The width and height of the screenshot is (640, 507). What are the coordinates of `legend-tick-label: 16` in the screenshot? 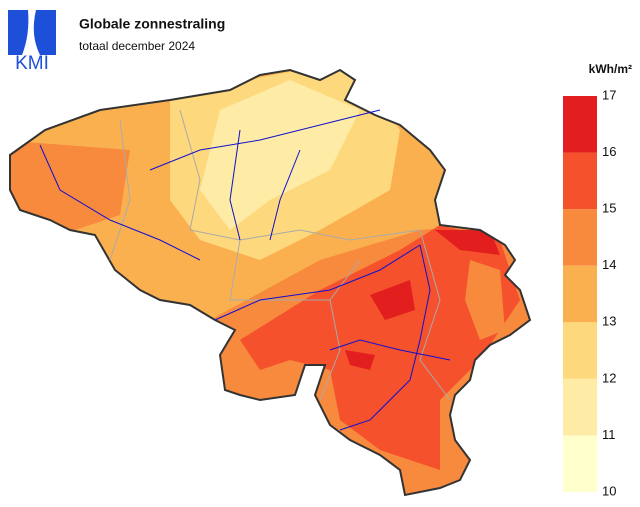 It's located at (609, 151).